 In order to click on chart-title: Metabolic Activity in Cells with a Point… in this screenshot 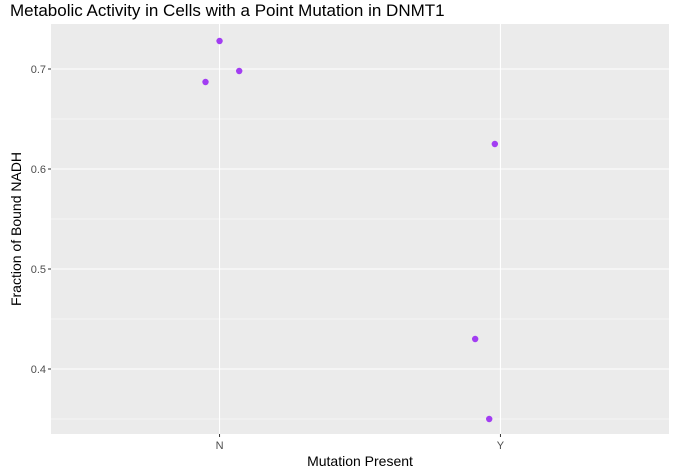, I will do `click(227, 10)`.